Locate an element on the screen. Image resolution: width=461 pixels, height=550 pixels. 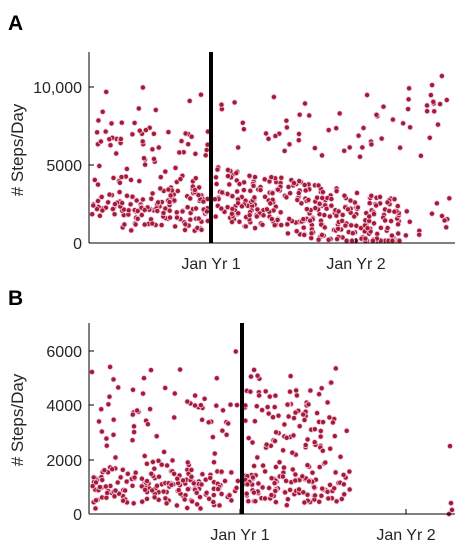
panel-a-xtick-label-jan-yr-2: Jan Yr 2 is located at coordinates (355, 264).